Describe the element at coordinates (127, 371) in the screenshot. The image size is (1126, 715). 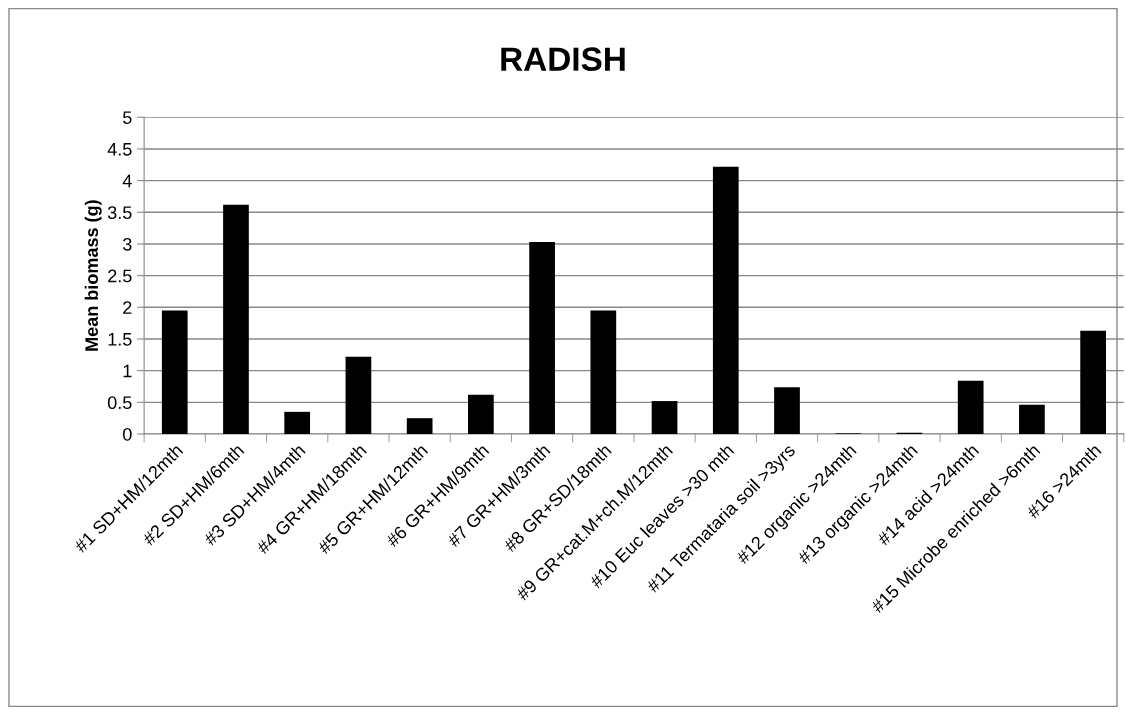
I see `y-tick-label: 1` at that location.